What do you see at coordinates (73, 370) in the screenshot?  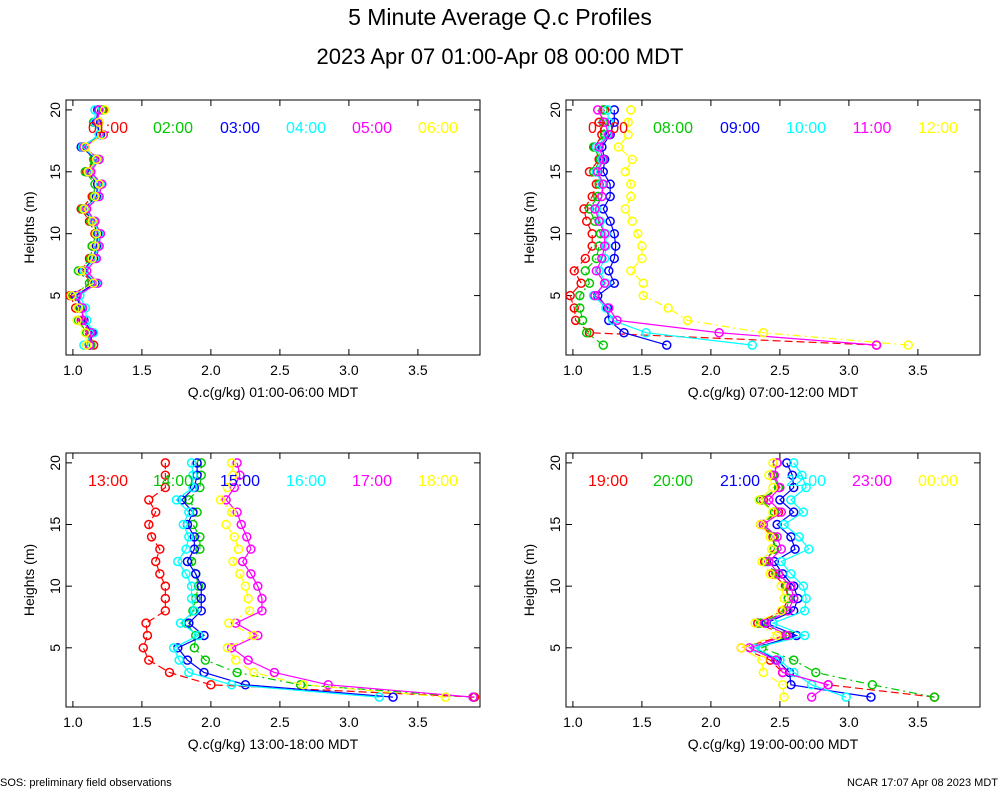 I see `x-tick-label: 1.0` at bounding box center [73, 370].